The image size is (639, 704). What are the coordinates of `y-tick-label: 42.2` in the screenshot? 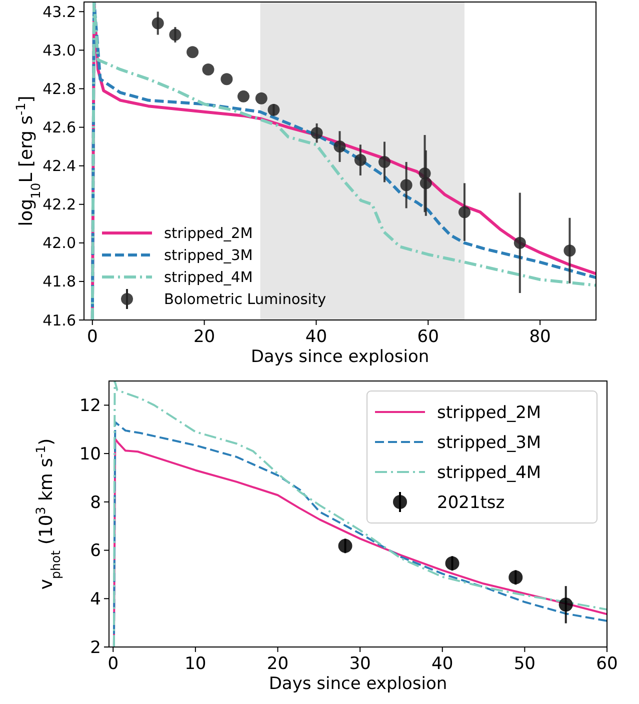 It's located at (59, 205).